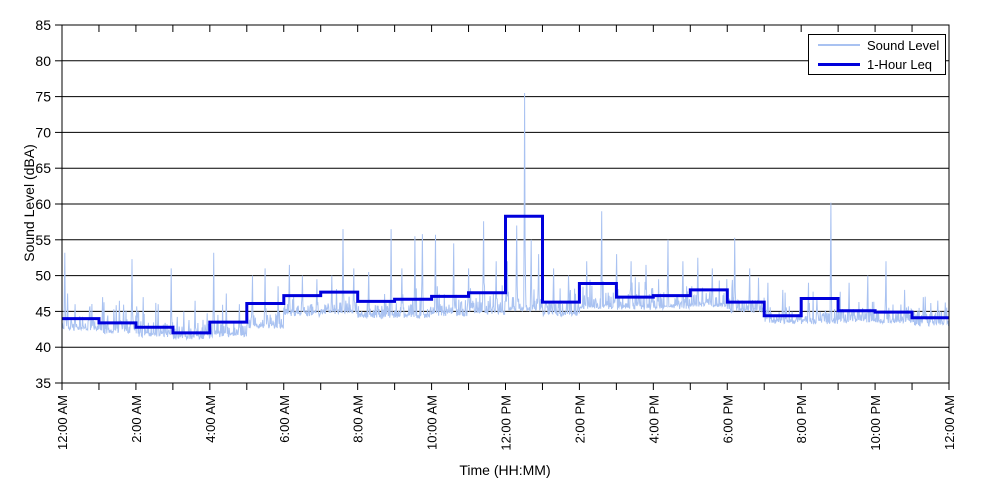  Describe the element at coordinates (43, 240) in the screenshot. I see `y-tick-label: 55` at that location.